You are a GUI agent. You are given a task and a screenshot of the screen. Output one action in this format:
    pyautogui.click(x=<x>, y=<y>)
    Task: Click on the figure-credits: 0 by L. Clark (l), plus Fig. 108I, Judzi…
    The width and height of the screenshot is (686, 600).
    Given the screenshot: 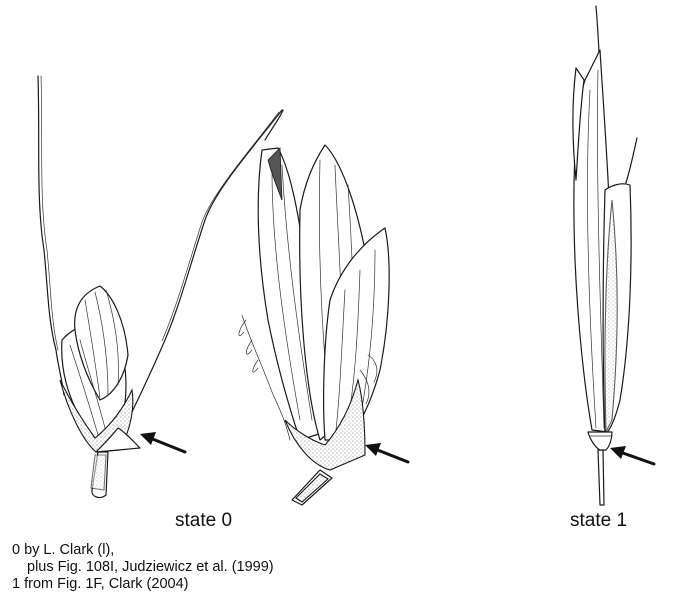 What is the action you would take?
    pyautogui.click(x=143, y=567)
    